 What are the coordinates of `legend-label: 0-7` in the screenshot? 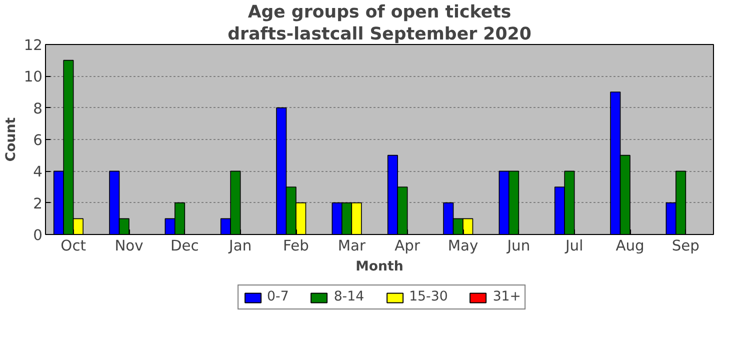 It's located at (278, 297).